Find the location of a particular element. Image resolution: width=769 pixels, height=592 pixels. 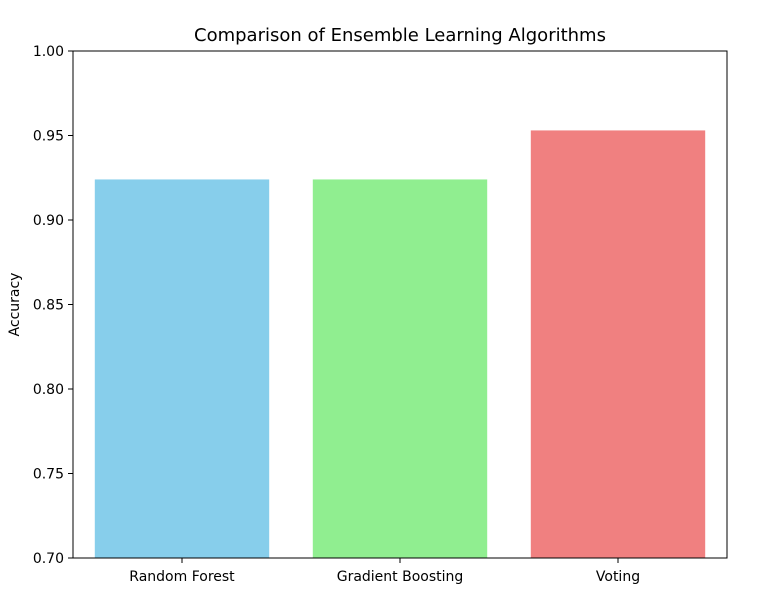

bar-gradient-boosting is located at coordinates (400, 368).